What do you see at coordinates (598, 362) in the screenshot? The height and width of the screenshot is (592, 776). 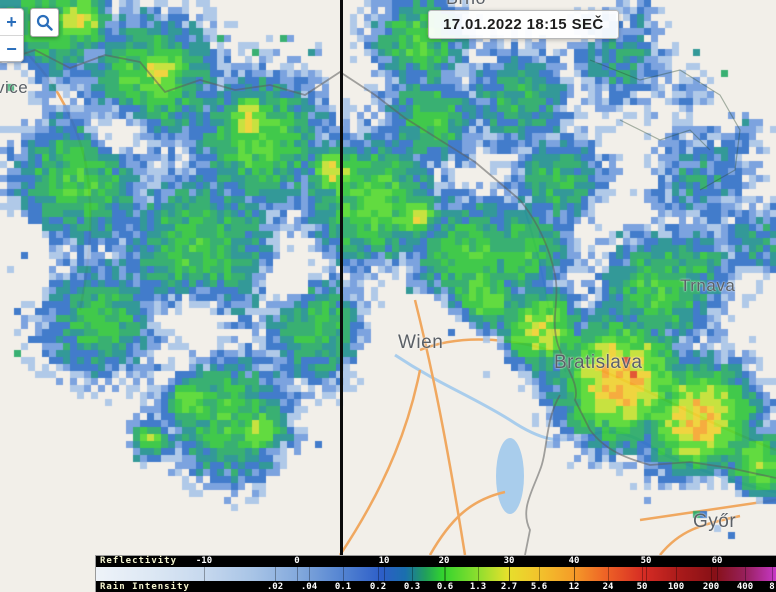 I see `city-label-bratislava: Bratislava` at bounding box center [598, 362].